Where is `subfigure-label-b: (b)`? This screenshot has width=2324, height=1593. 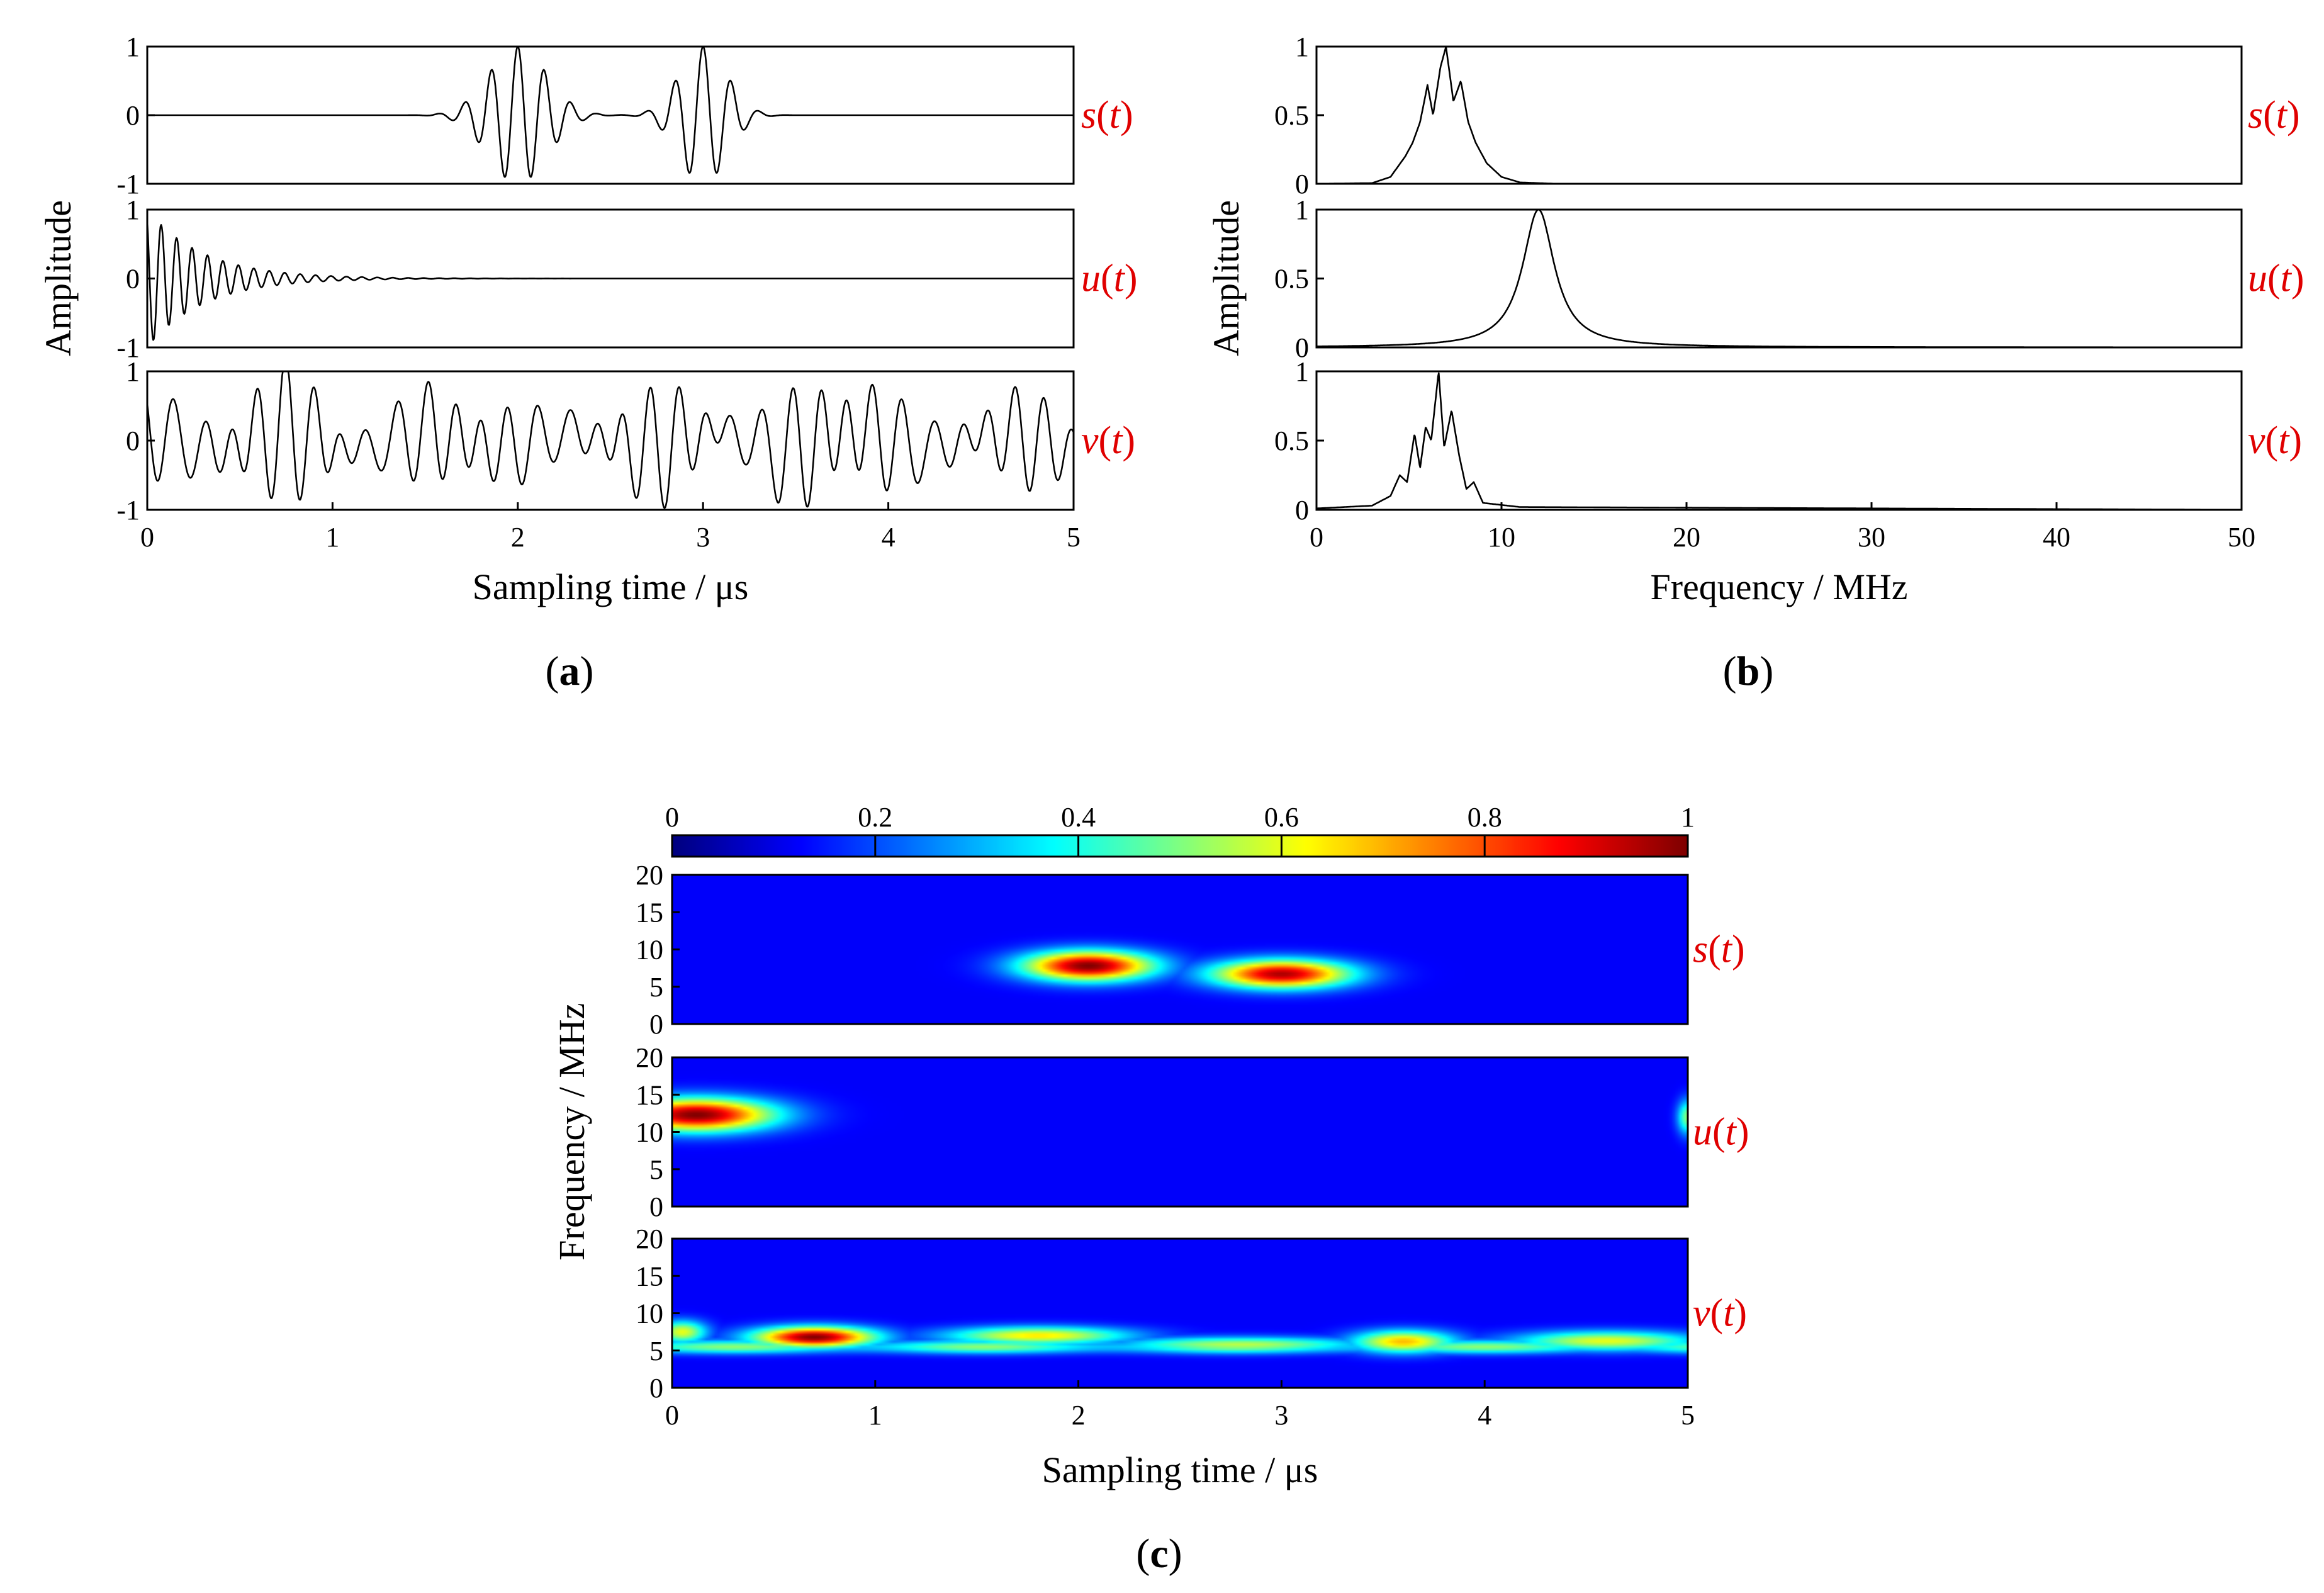
subfigure-label-b: (b) is located at coordinates (1748, 671).